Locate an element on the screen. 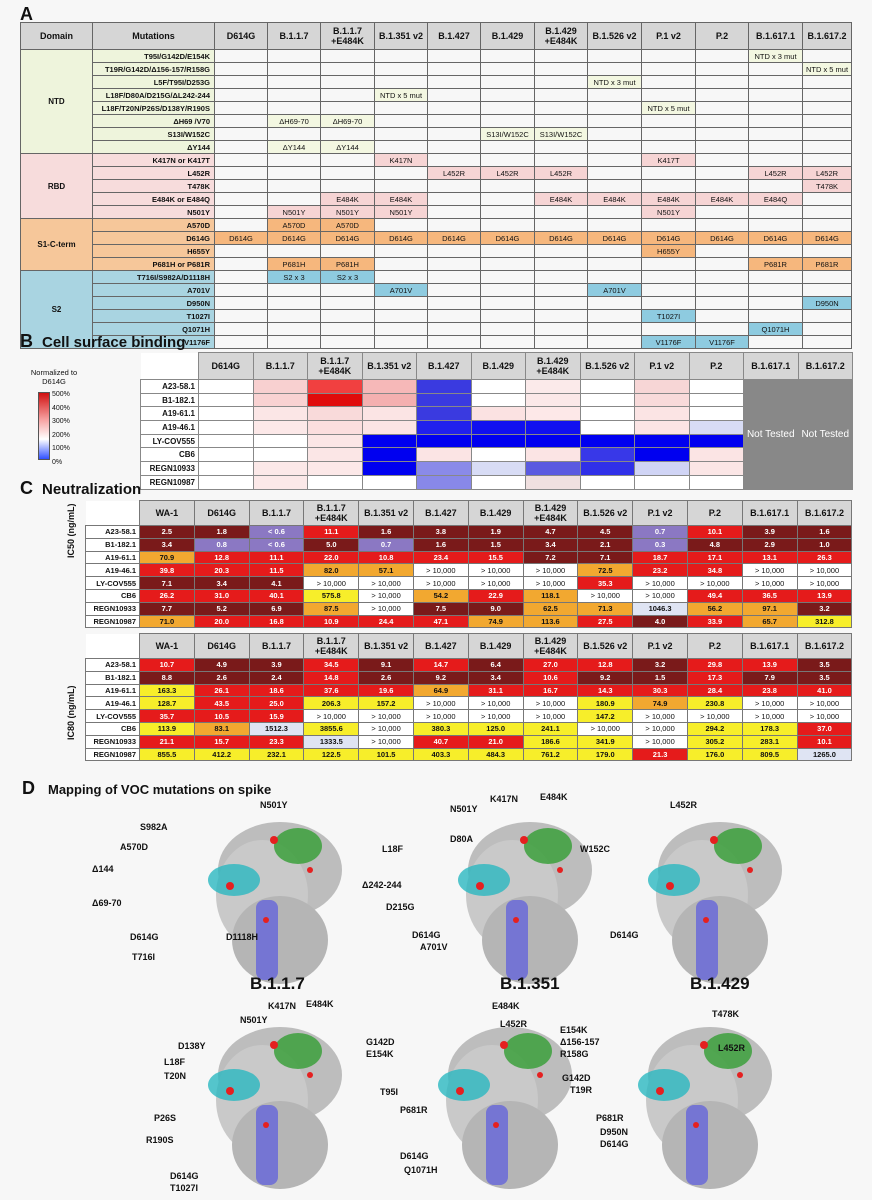  mutation-annotation: Δ242-244 is located at coordinates (382, 885).